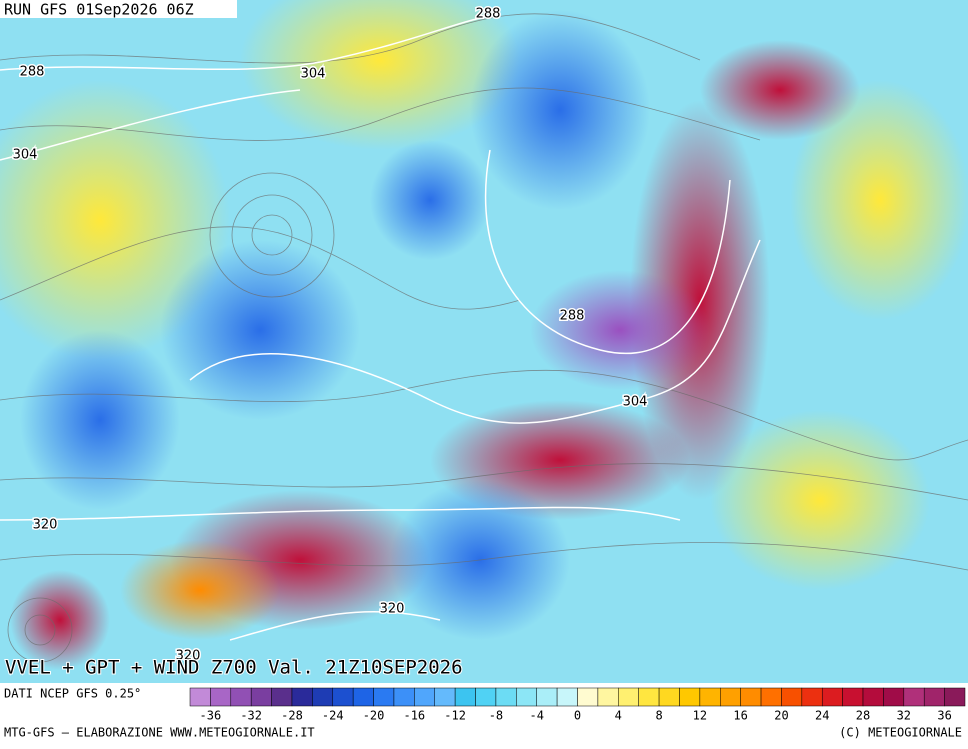 The height and width of the screenshot is (749, 968). I want to click on colorbar-tick-label: -16, so click(414, 716).